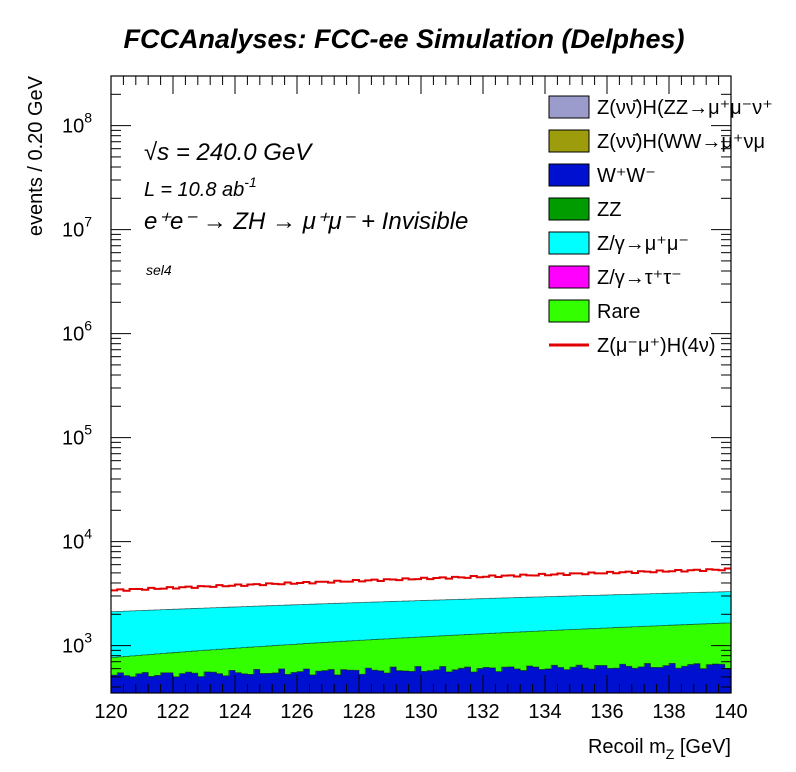  What do you see at coordinates (420, 712) in the screenshot?
I see `x-tick-label: 130` at bounding box center [420, 712].